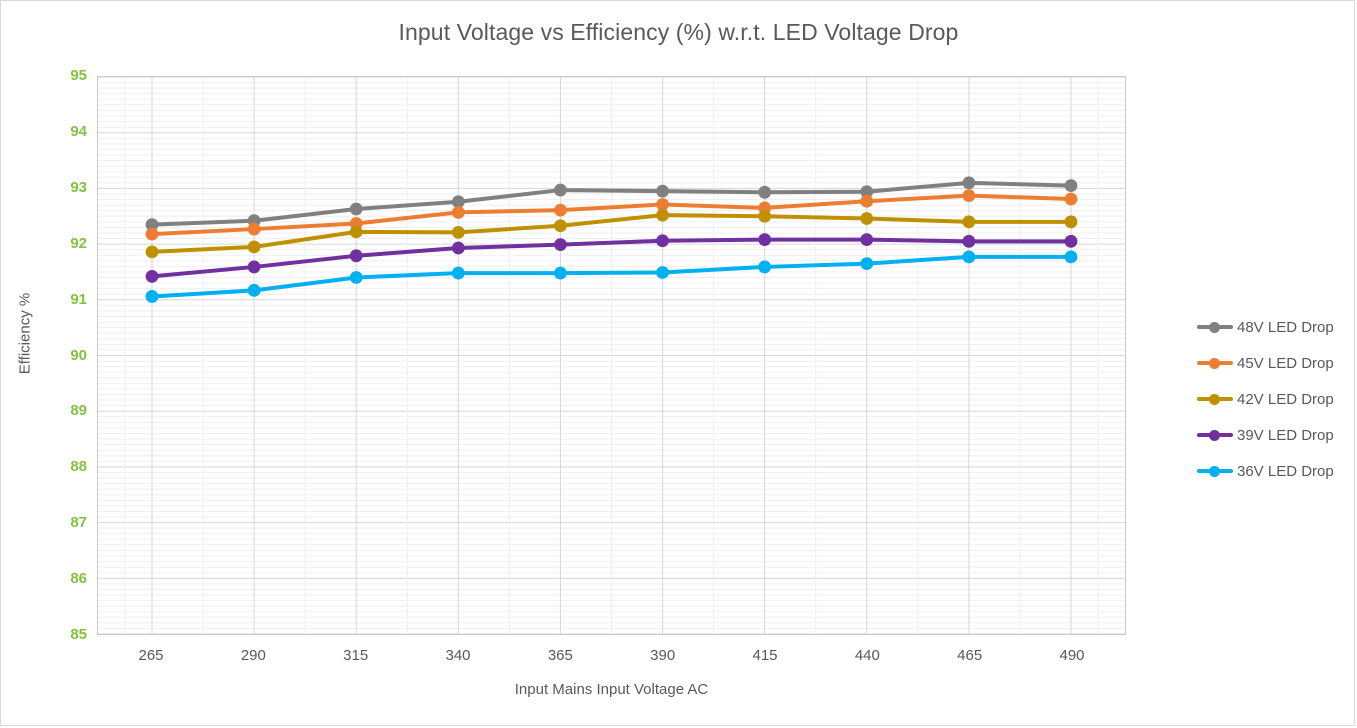  I want to click on y-axis-tick-90: 90, so click(78, 355).